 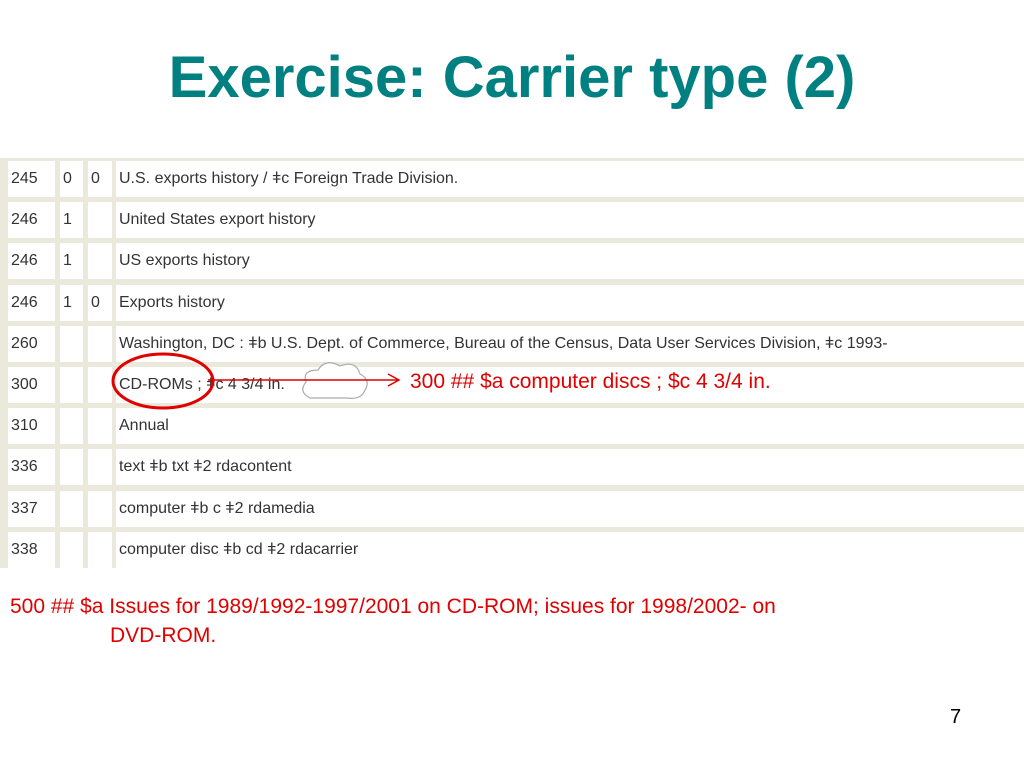 What do you see at coordinates (570, 220) in the screenshot?
I see `cell-data: United States export history` at bounding box center [570, 220].